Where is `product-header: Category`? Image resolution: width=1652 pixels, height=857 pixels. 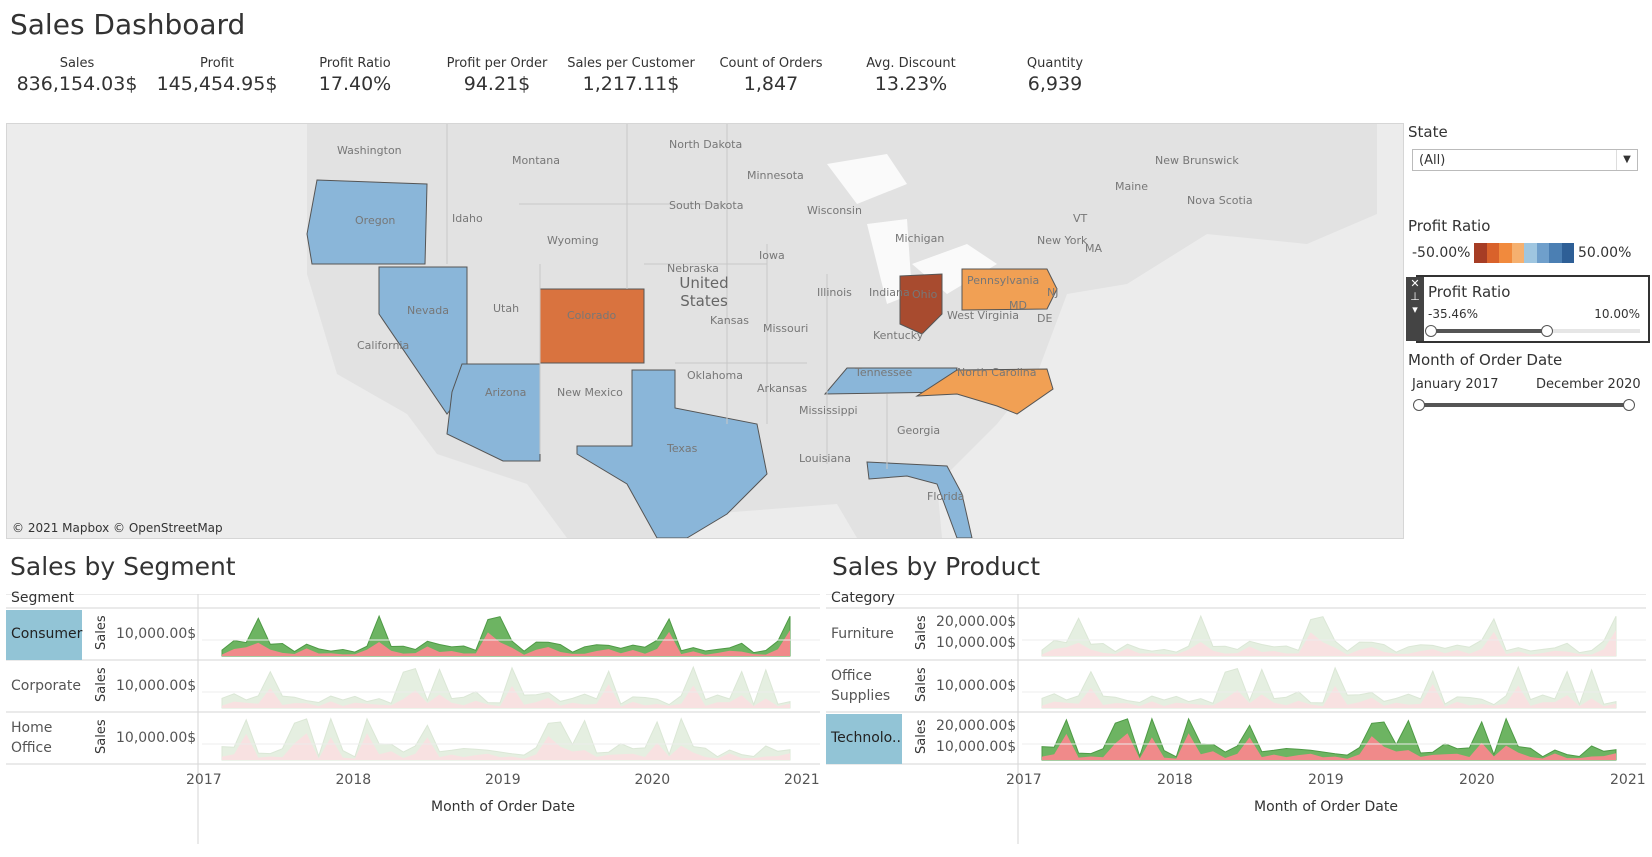 product-header: Category is located at coordinates (863, 598).